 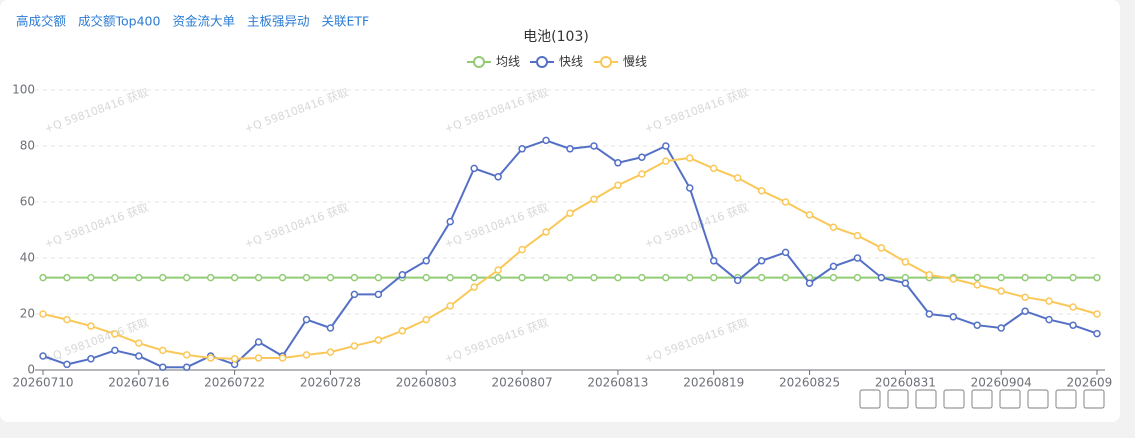 What do you see at coordinates (278, 21) in the screenshot?
I see `tab: 主板强异动` at bounding box center [278, 21].